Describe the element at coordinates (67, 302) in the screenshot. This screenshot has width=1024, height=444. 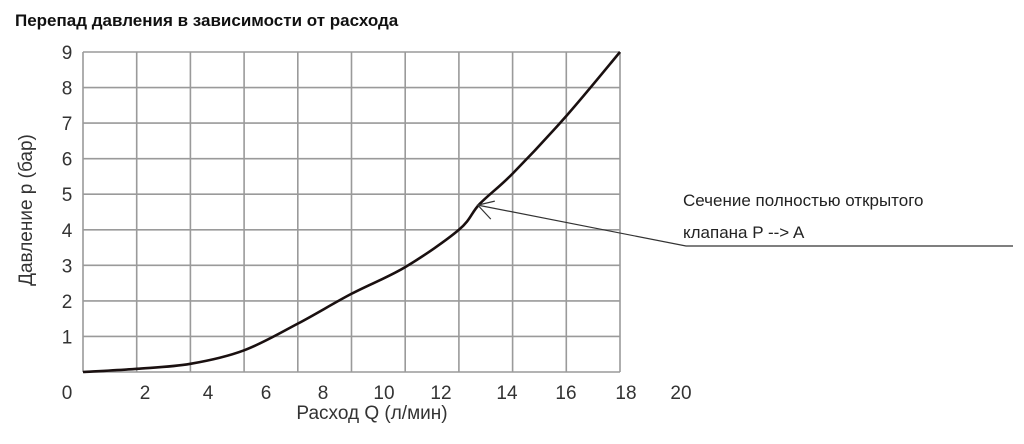
I see `y-tick-label: 2` at that location.